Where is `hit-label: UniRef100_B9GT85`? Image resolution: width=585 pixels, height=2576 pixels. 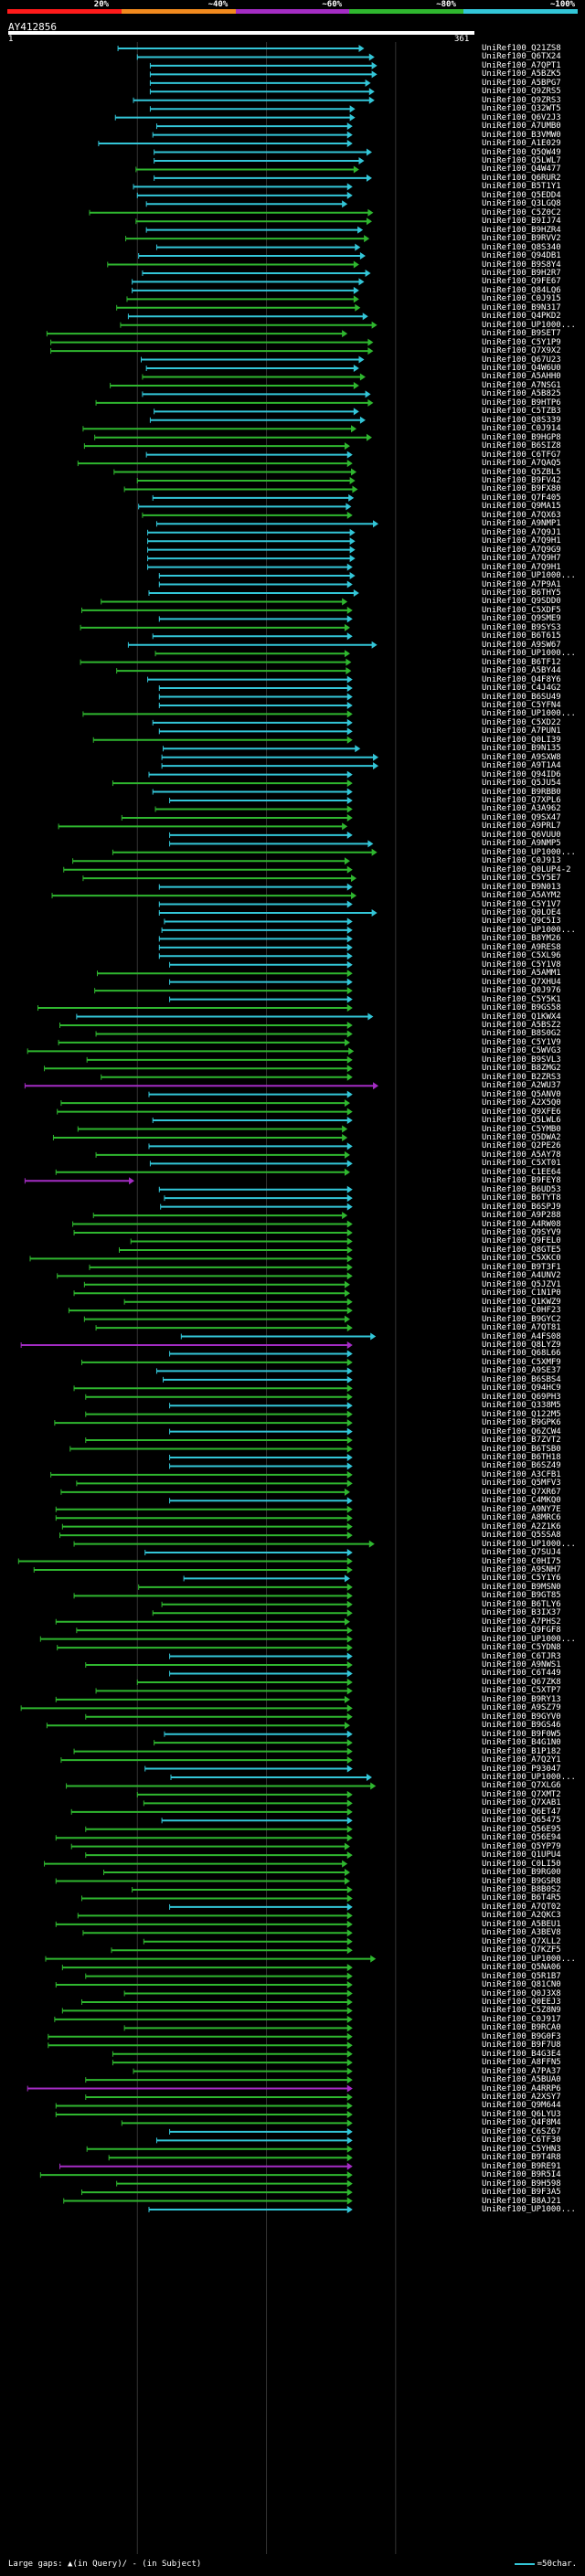
hit-label: UniRef100_B9GT85 is located at coordinates (521, 1596).